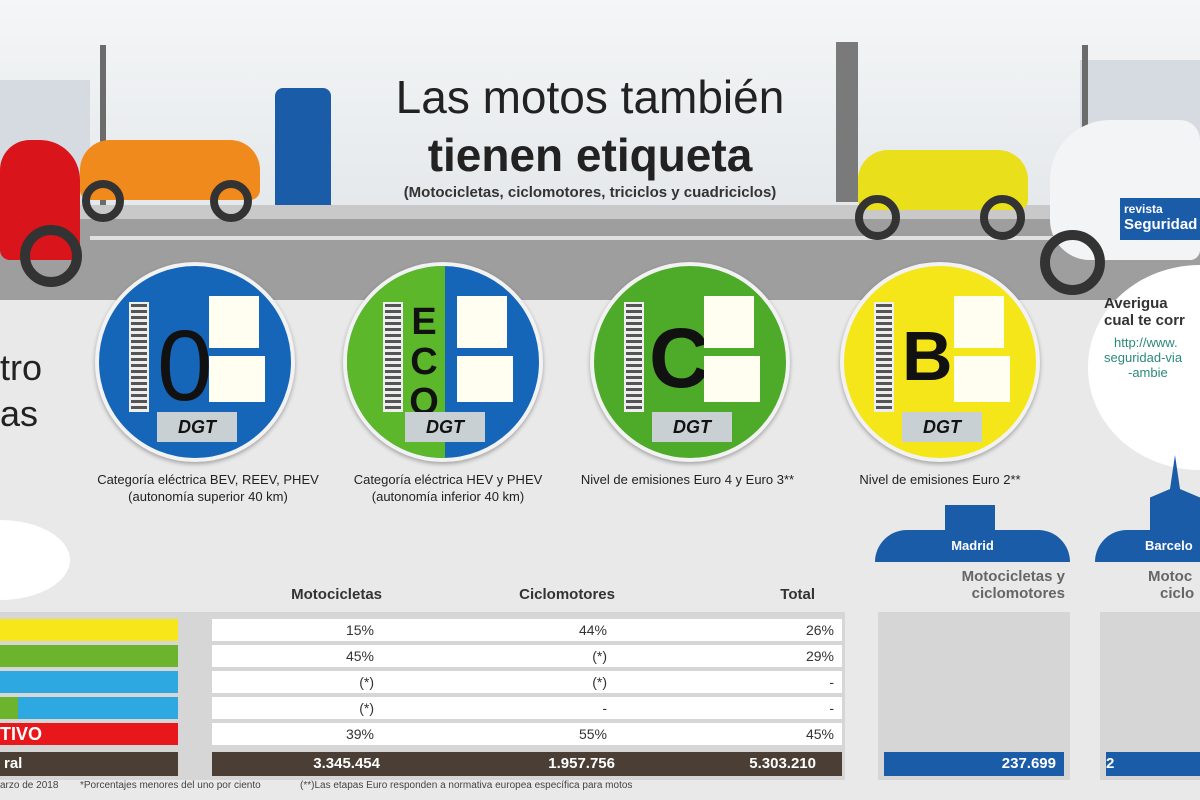 Image resolution: width=1200 pixels, height=800 pixels. I want to click on badge-b: B DGT, so click(940, 362).